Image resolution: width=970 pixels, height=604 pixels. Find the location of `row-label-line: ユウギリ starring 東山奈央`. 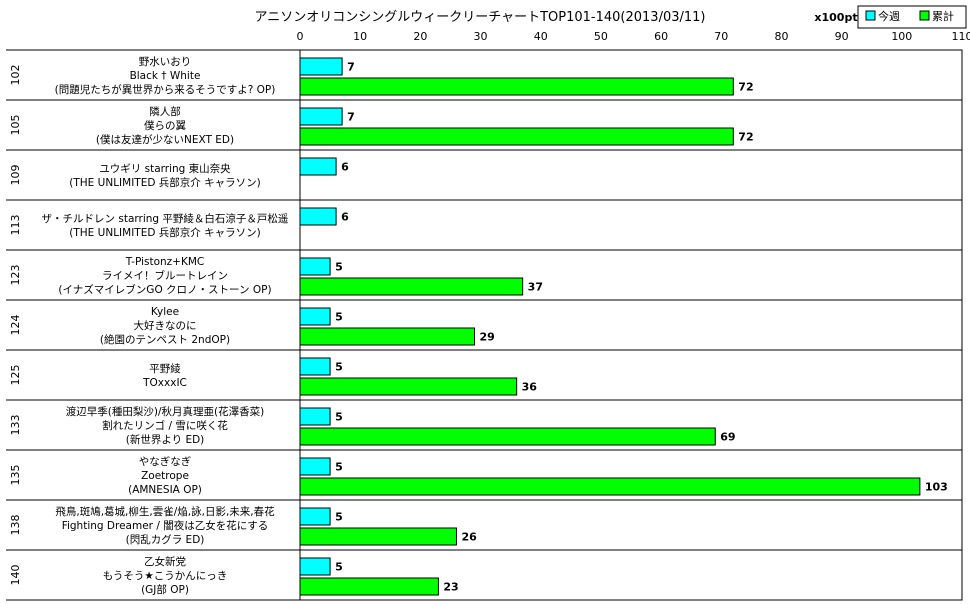

row-label-line: ユウギリ starring 東山奈央 is located at coordinates (165, 168).